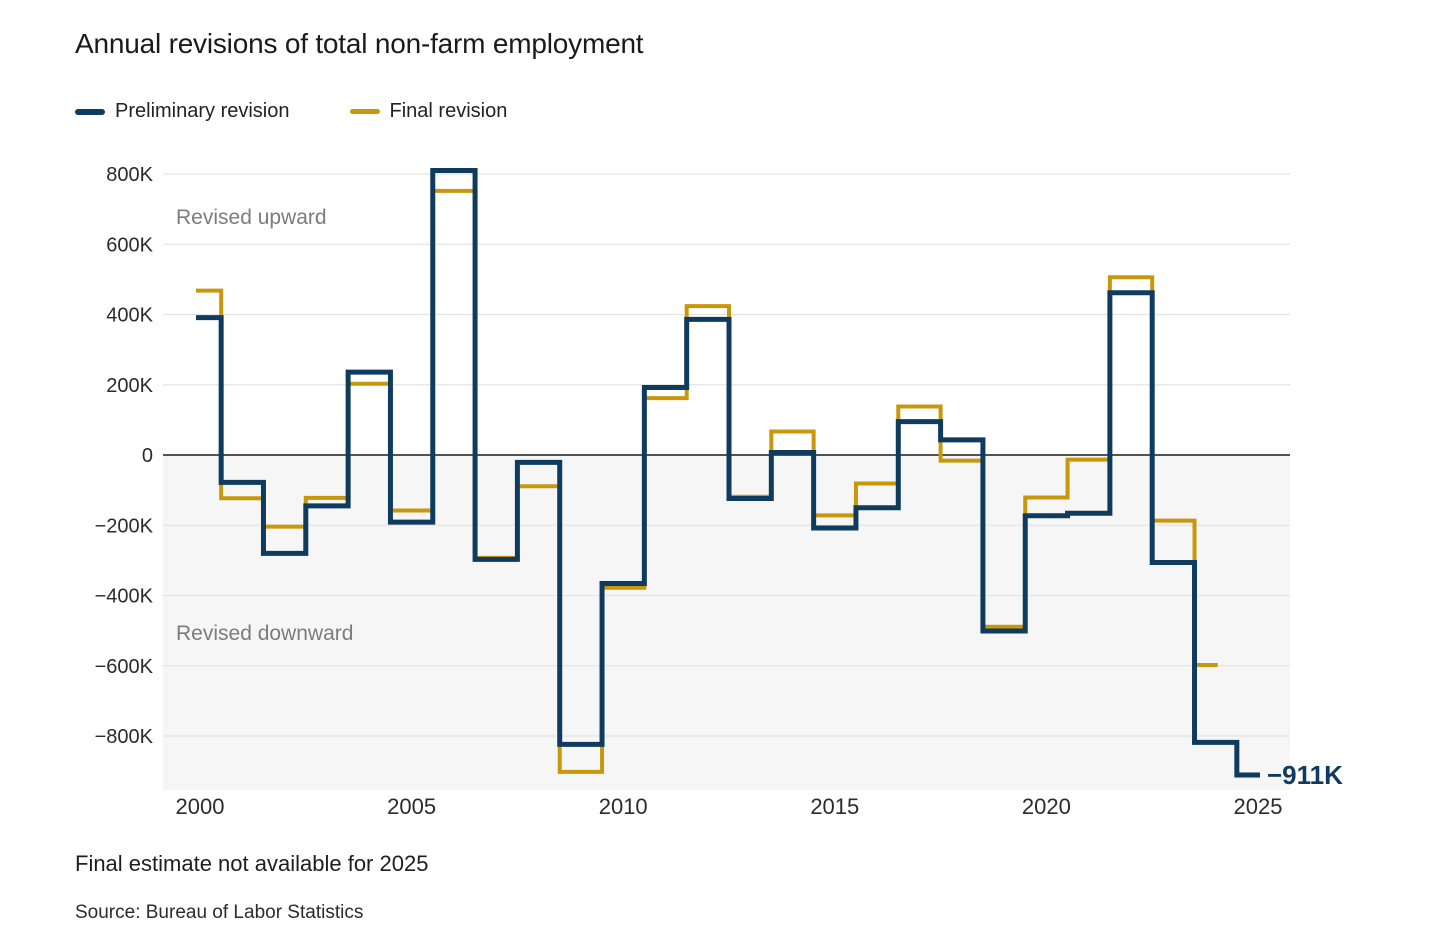 Image resolution: width=1438 pixels, height=940 pixels. Describe the element at coordinates (129, 316) in the screenshot. I see `y-axis-tick-label: 400K` at that location.